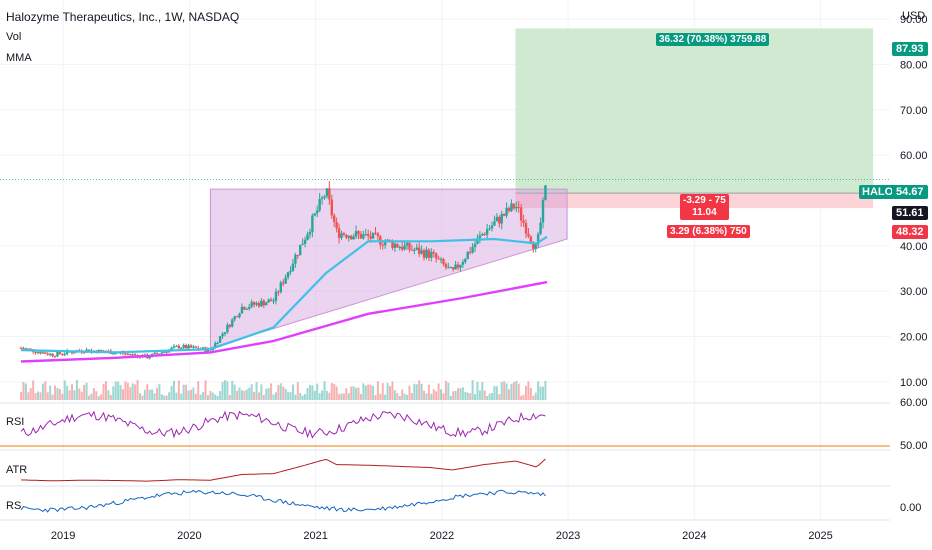  I want to click on rsi-level-tick: 50.00, so click(914, 446).